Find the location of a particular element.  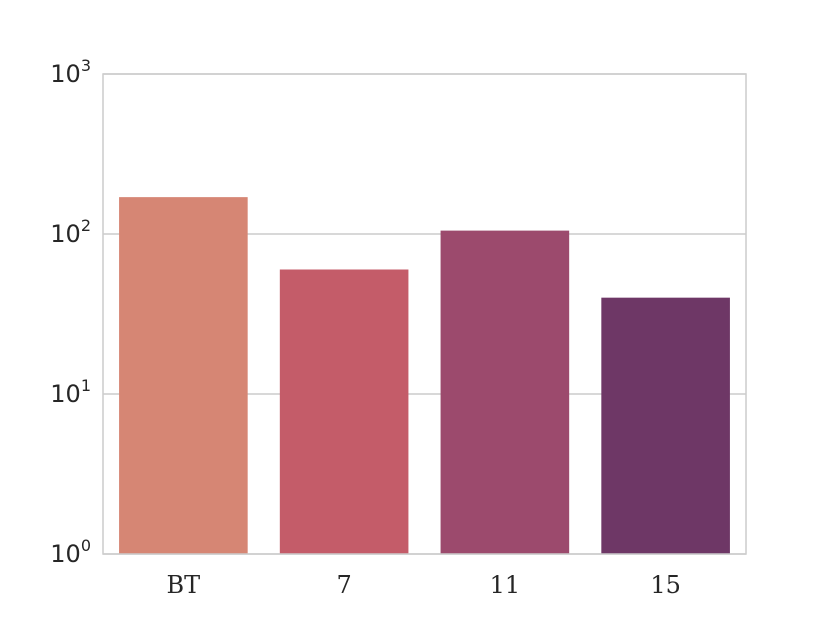

x-tick-label: 15 is located at coordinates (665, 585).